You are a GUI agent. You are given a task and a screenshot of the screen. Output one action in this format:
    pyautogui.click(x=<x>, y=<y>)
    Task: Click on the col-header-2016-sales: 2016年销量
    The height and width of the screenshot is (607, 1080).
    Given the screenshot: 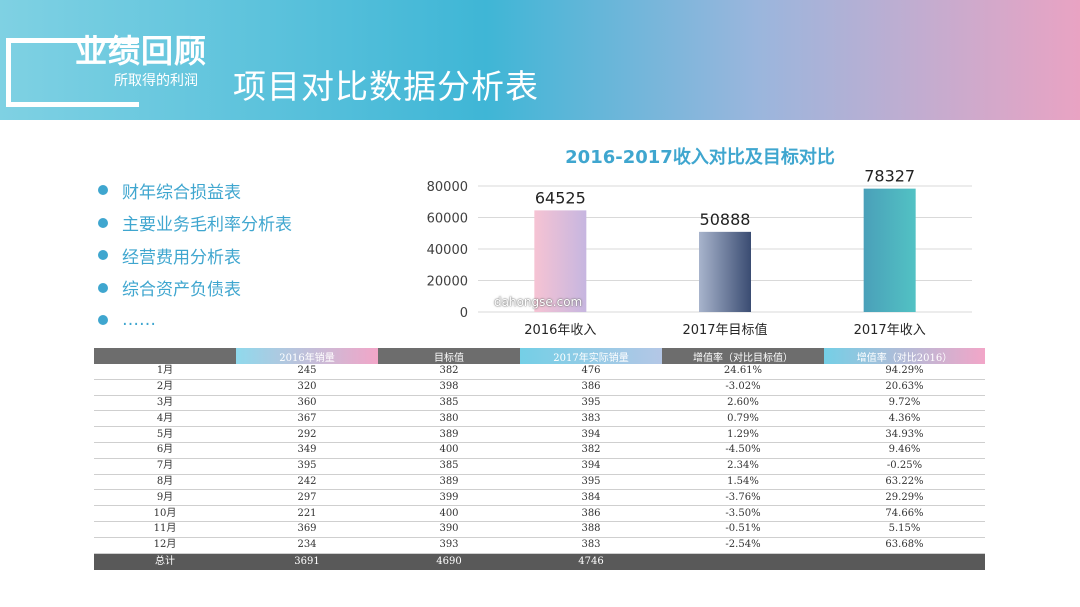 What is the action you would take?
    pyautogui.click(x=307, y=356)
    